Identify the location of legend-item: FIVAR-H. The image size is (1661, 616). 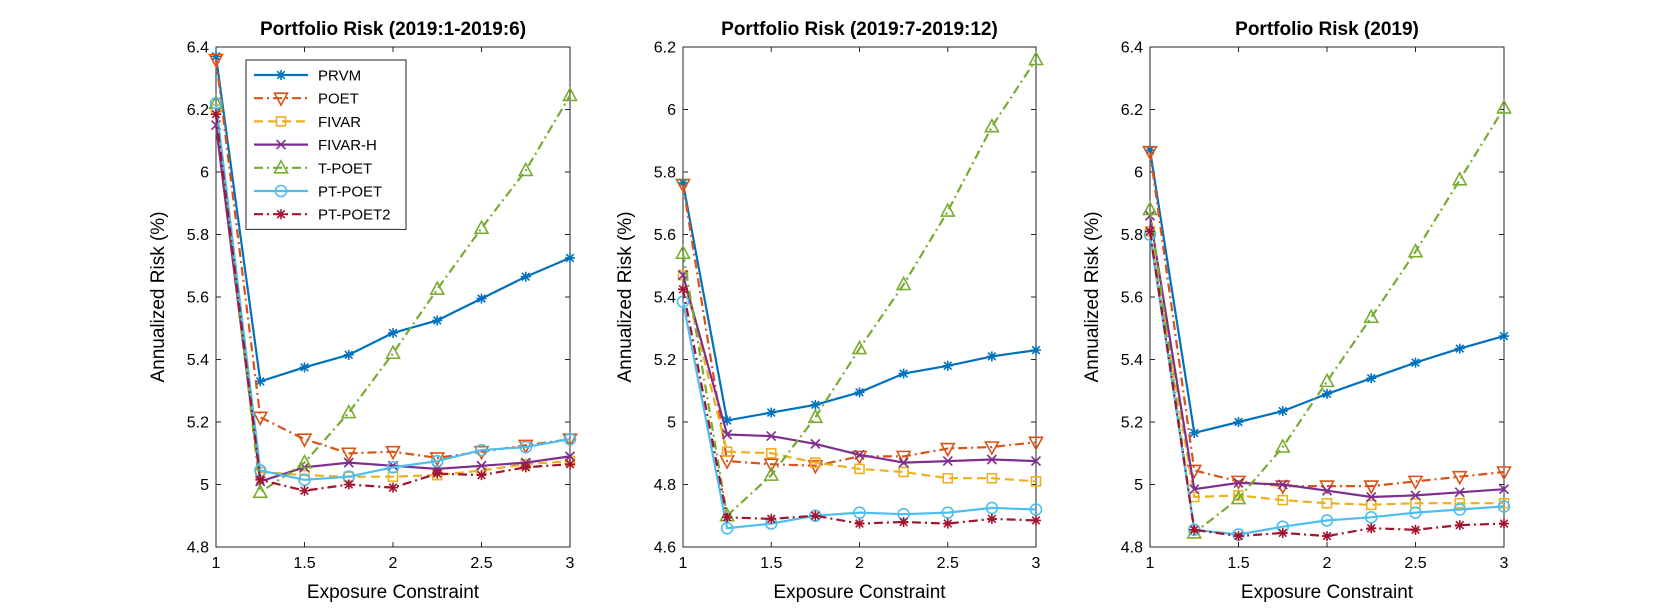
(315, 145).